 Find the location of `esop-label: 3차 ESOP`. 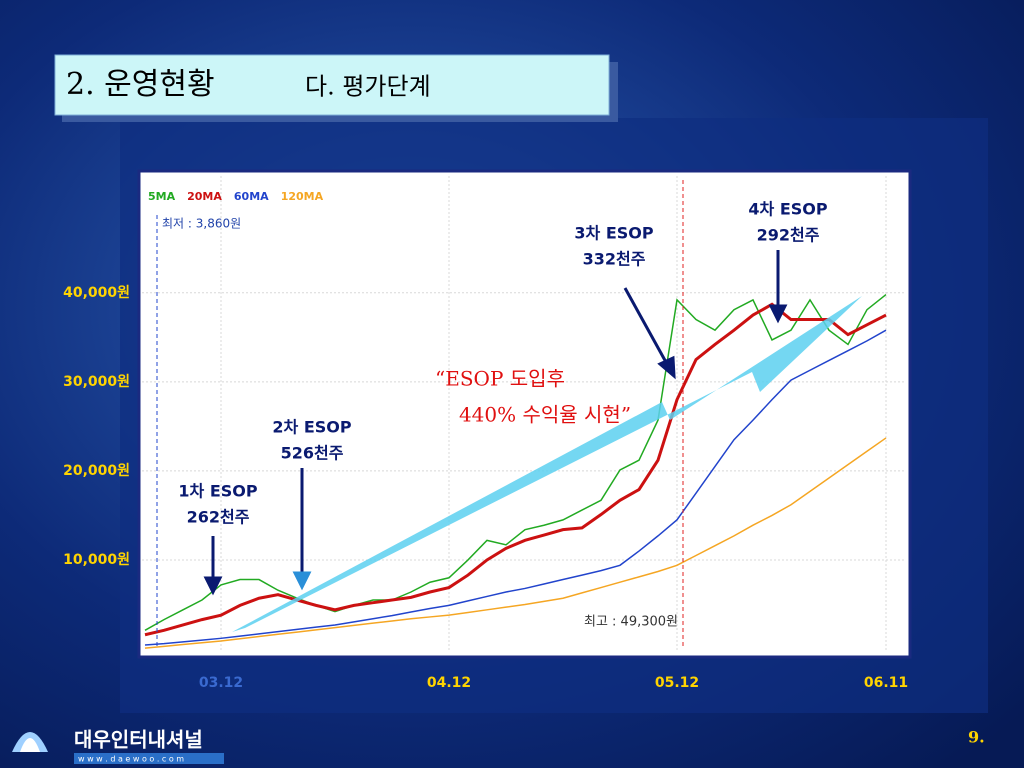

esop-label: 3차 ESOP is located at coordinates (613, 233).